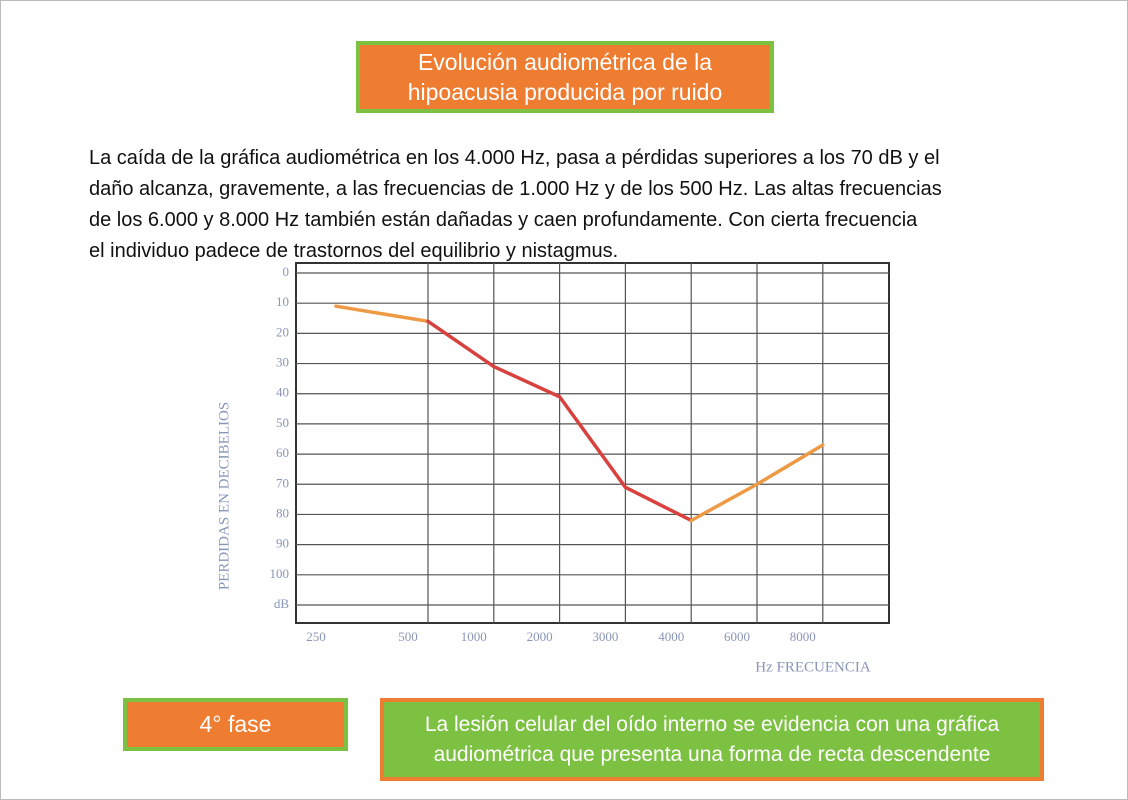 The height and width of the screenshot is (800, 1128). What do you see at coordinates (282, 392) in the screenshot?
I see `y-tick-label: 40` at bounding box center [282, 392].